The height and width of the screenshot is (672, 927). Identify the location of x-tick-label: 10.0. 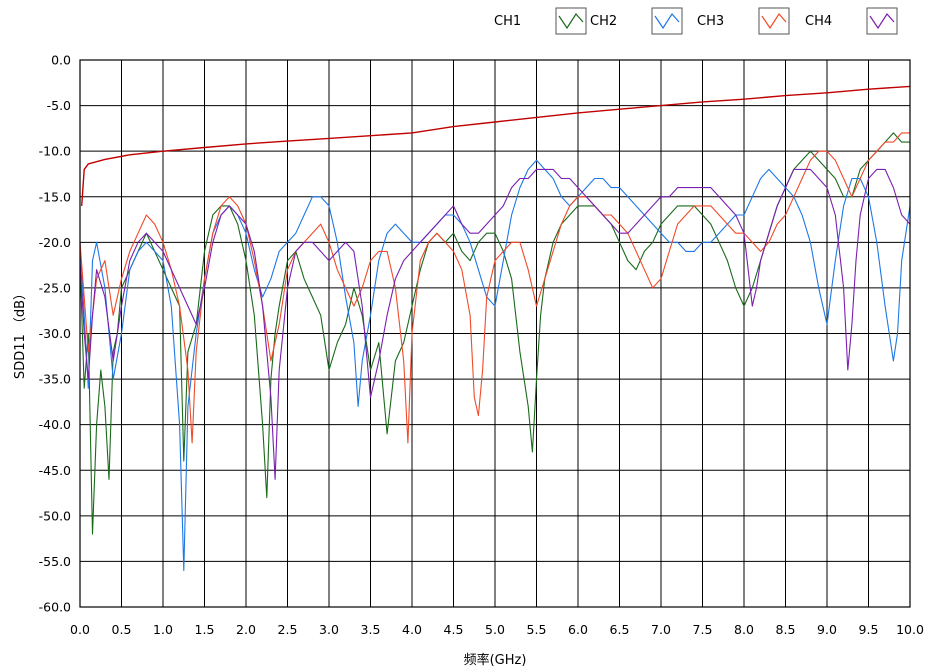
(910, 629).